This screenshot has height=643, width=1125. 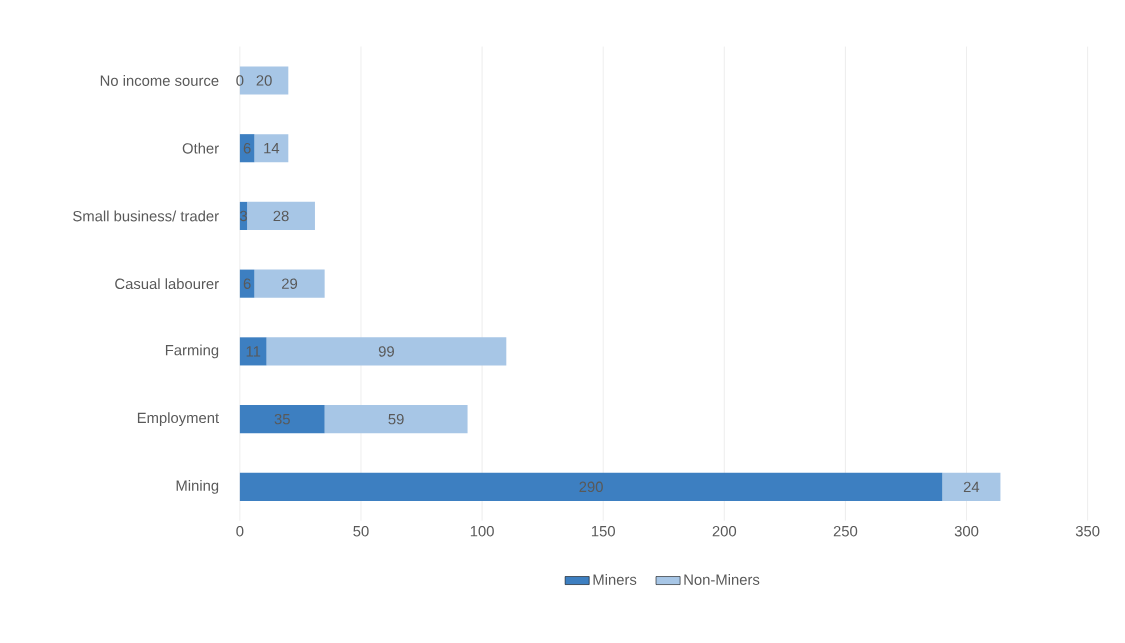 What do you see at coordinates (197, 487) in the screenshot?
I see `y-tick-label: Mining` at bounding box center [197, 487].